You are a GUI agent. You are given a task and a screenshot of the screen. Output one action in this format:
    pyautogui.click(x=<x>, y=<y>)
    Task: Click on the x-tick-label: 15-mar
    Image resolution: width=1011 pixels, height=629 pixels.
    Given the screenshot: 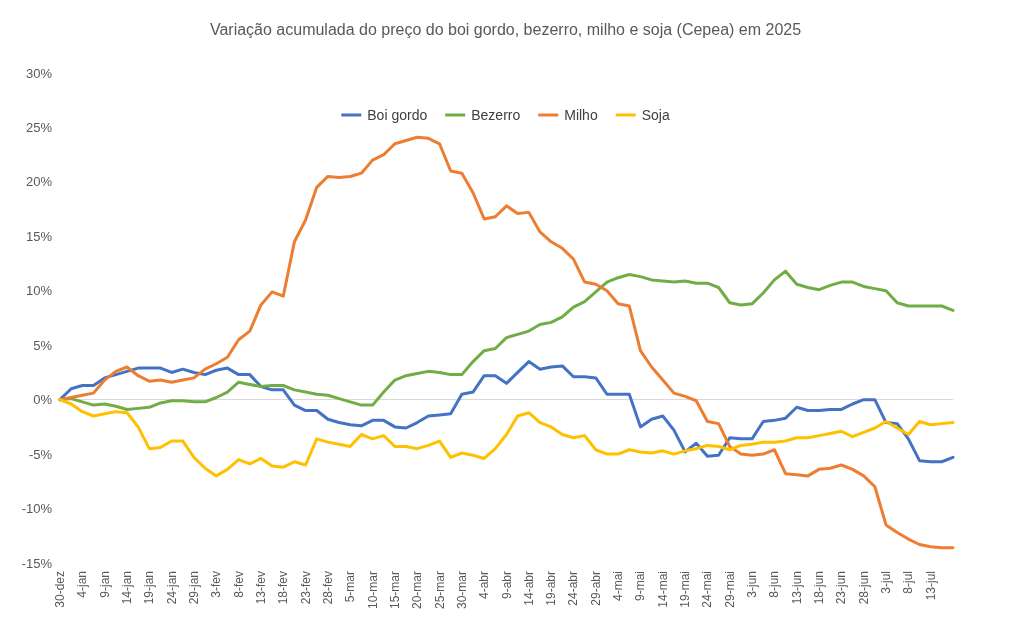 What is the action you would take?
    pyautogui.click(x=394, y=590)
    